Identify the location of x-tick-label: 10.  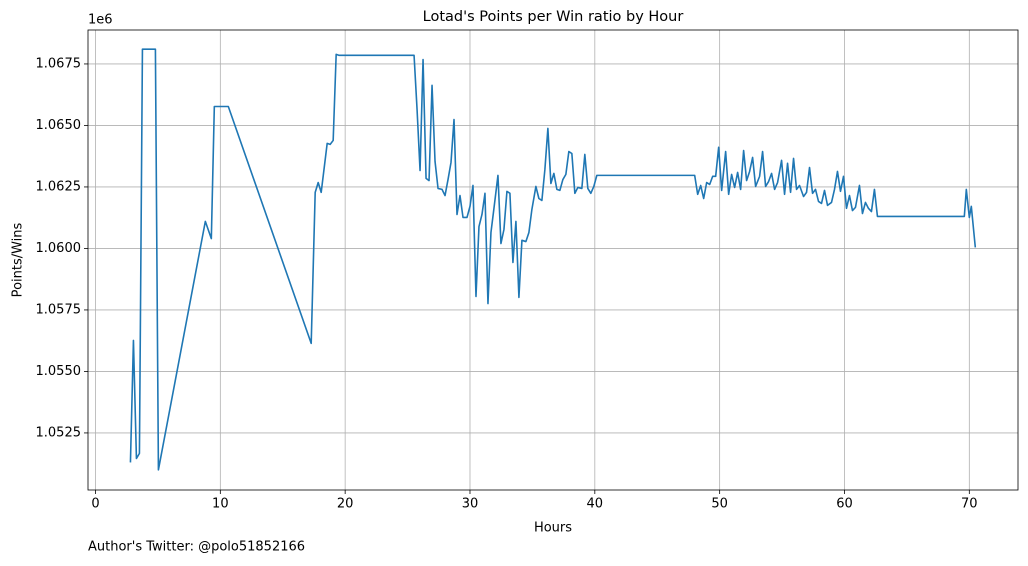
(220, 504).